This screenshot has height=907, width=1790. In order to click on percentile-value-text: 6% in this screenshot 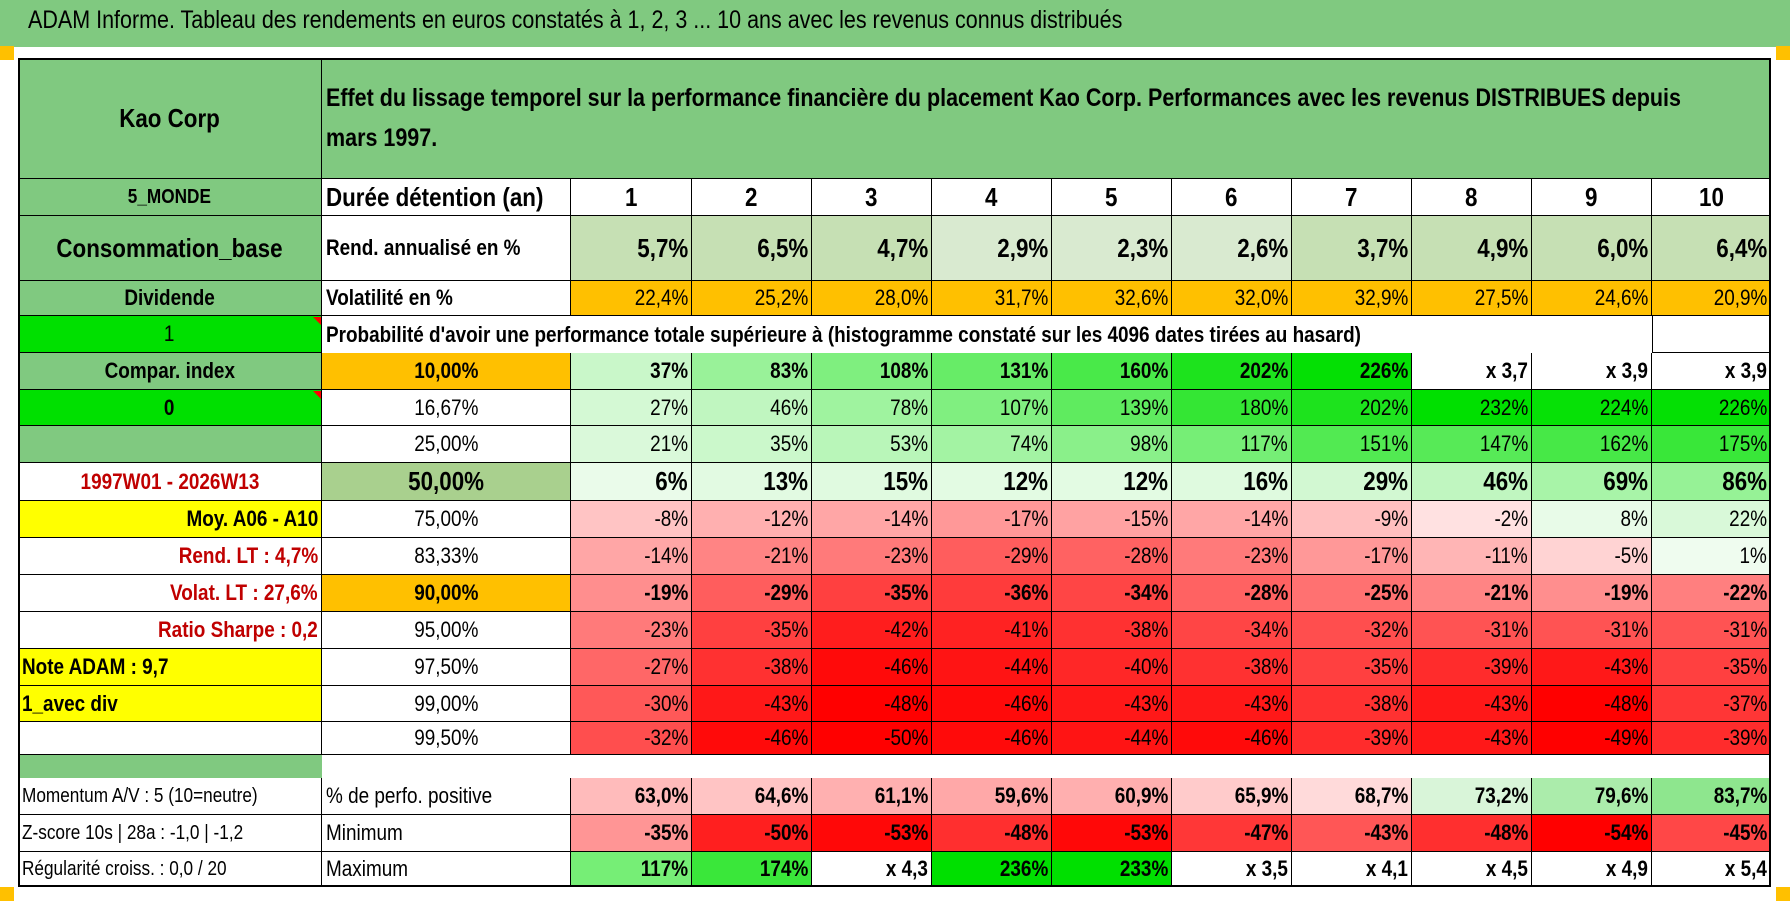, I will do `click(671, 481)`.